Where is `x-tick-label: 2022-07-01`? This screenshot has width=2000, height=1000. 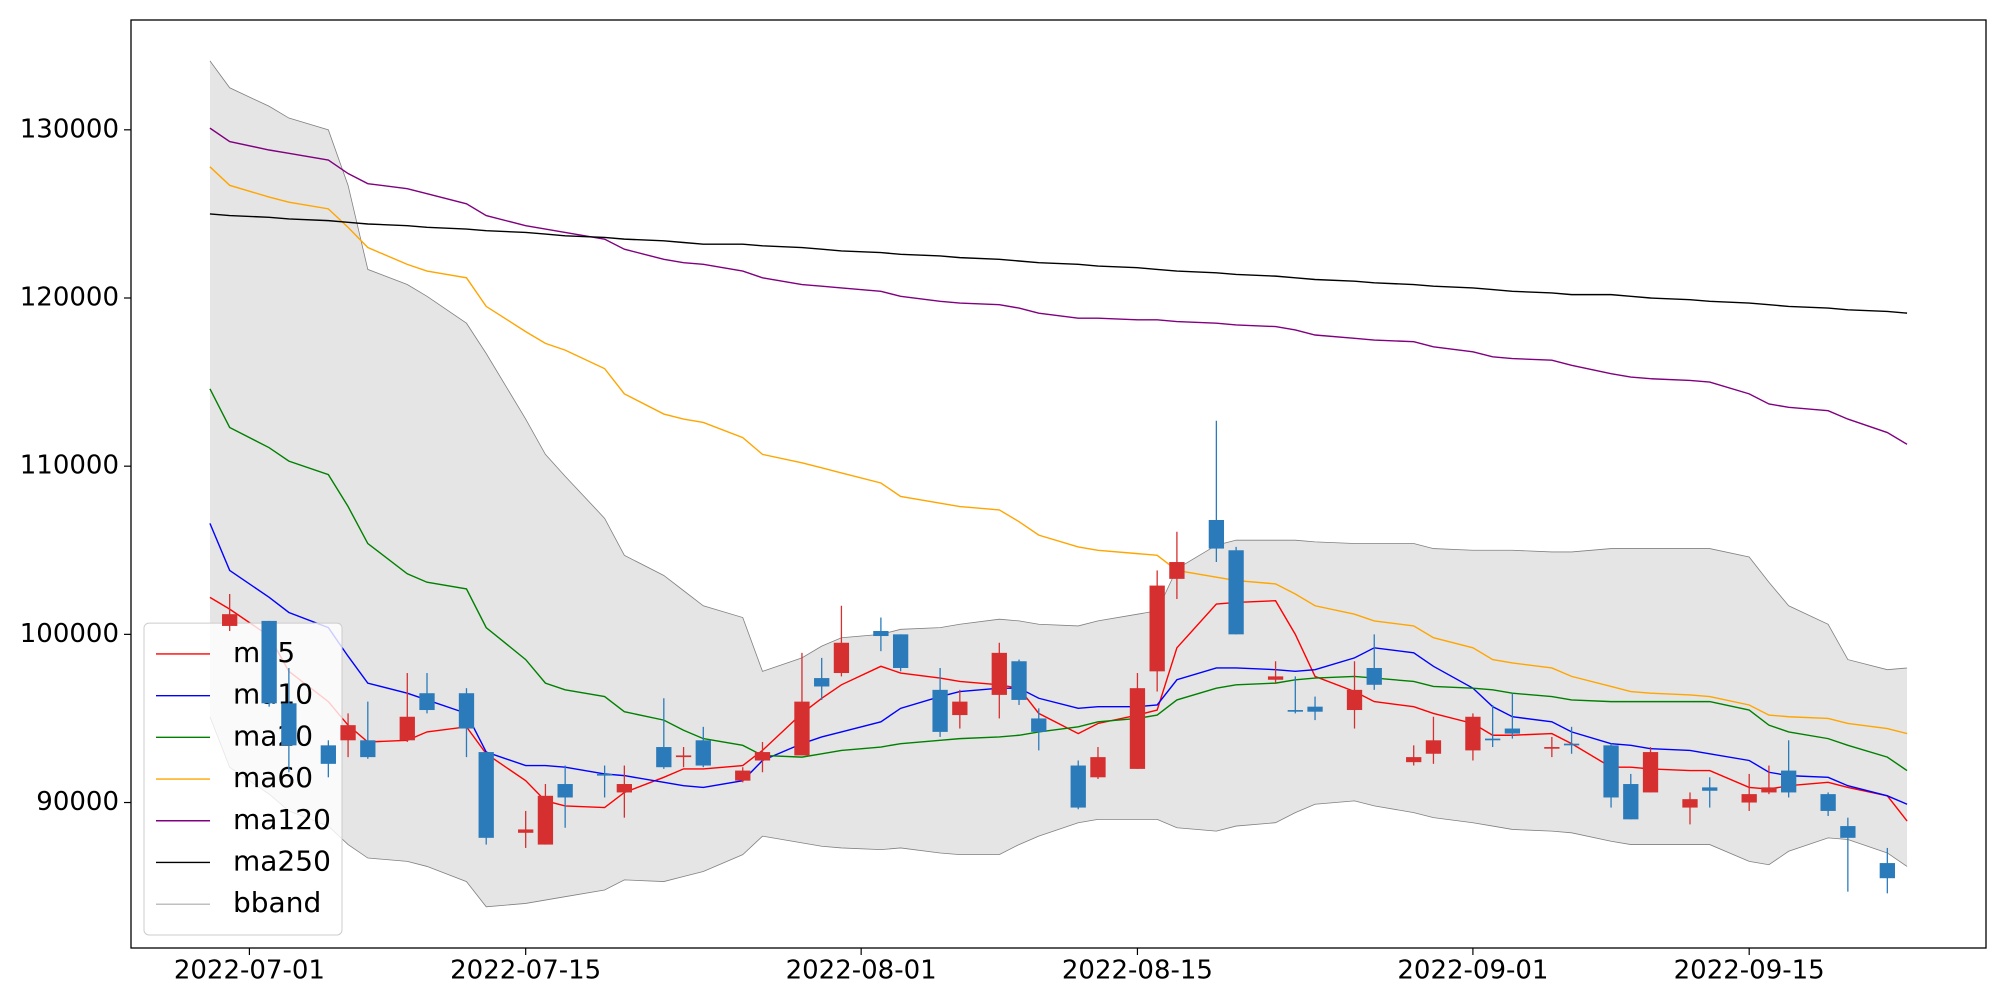 x-tick-label: 2022-07-01 is located at coordinates (249, 971).